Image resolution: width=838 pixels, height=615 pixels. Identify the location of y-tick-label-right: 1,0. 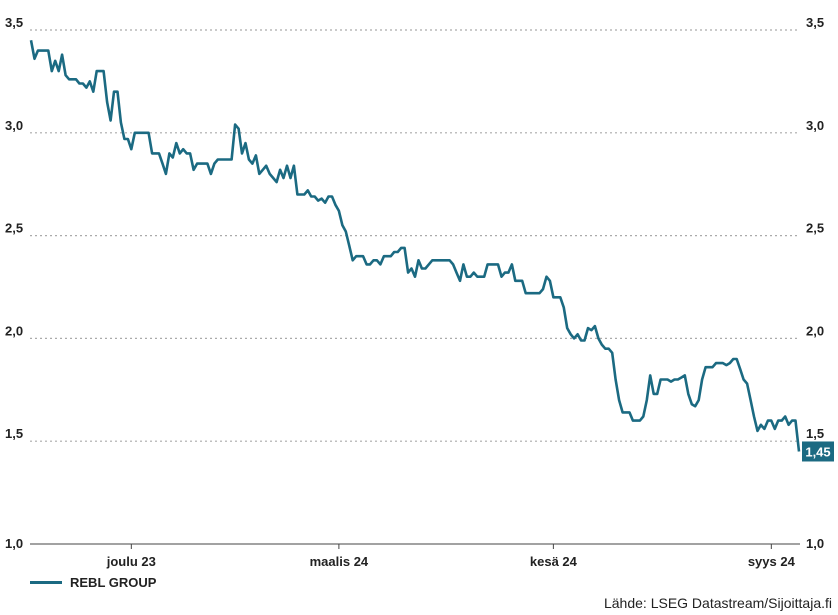
(815, 543).